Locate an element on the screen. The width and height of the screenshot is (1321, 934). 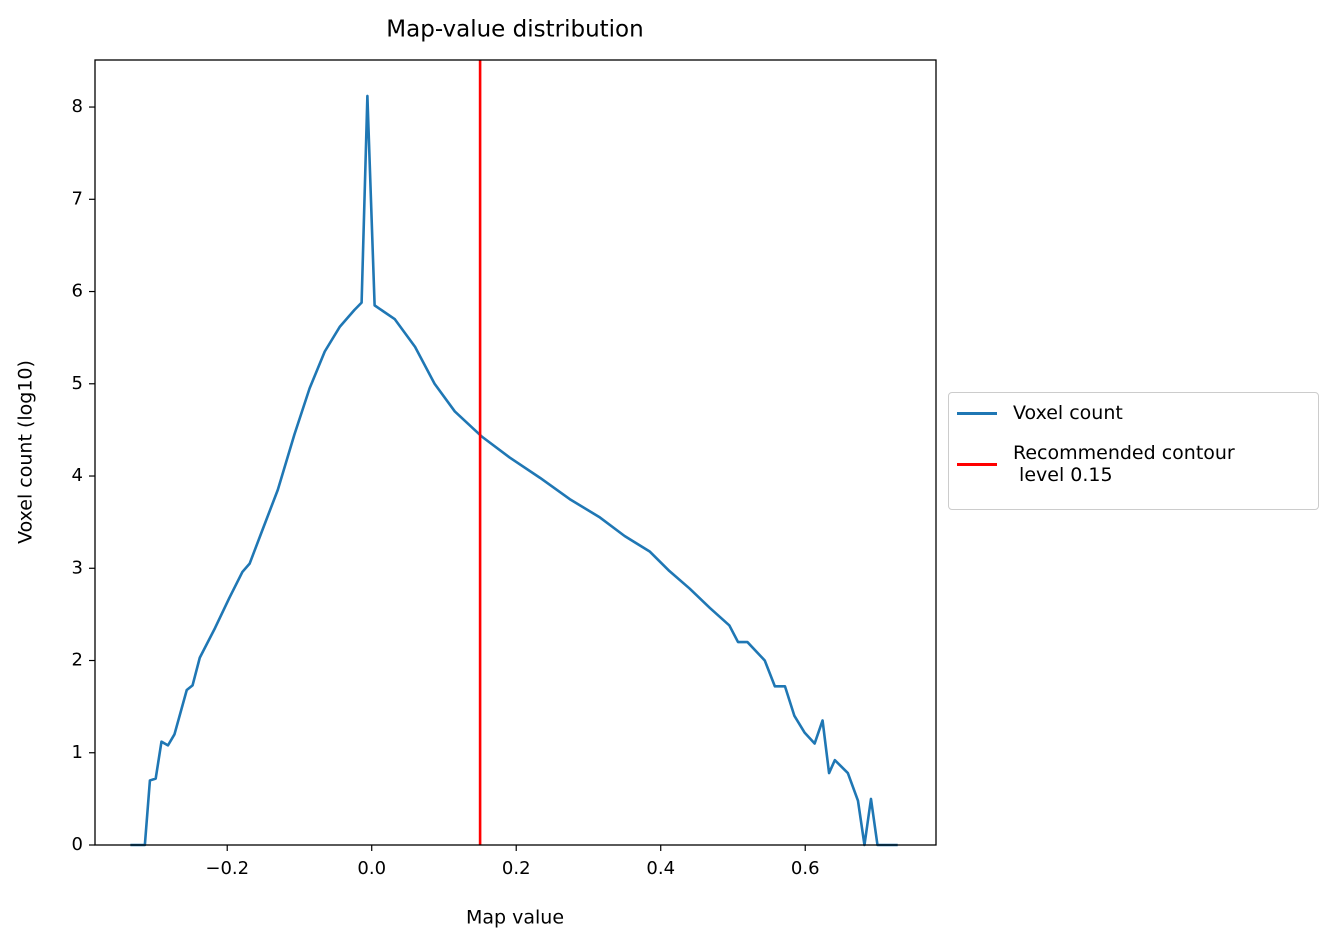
x-tick-label: 0.0 is located at coordinates (371, 868).